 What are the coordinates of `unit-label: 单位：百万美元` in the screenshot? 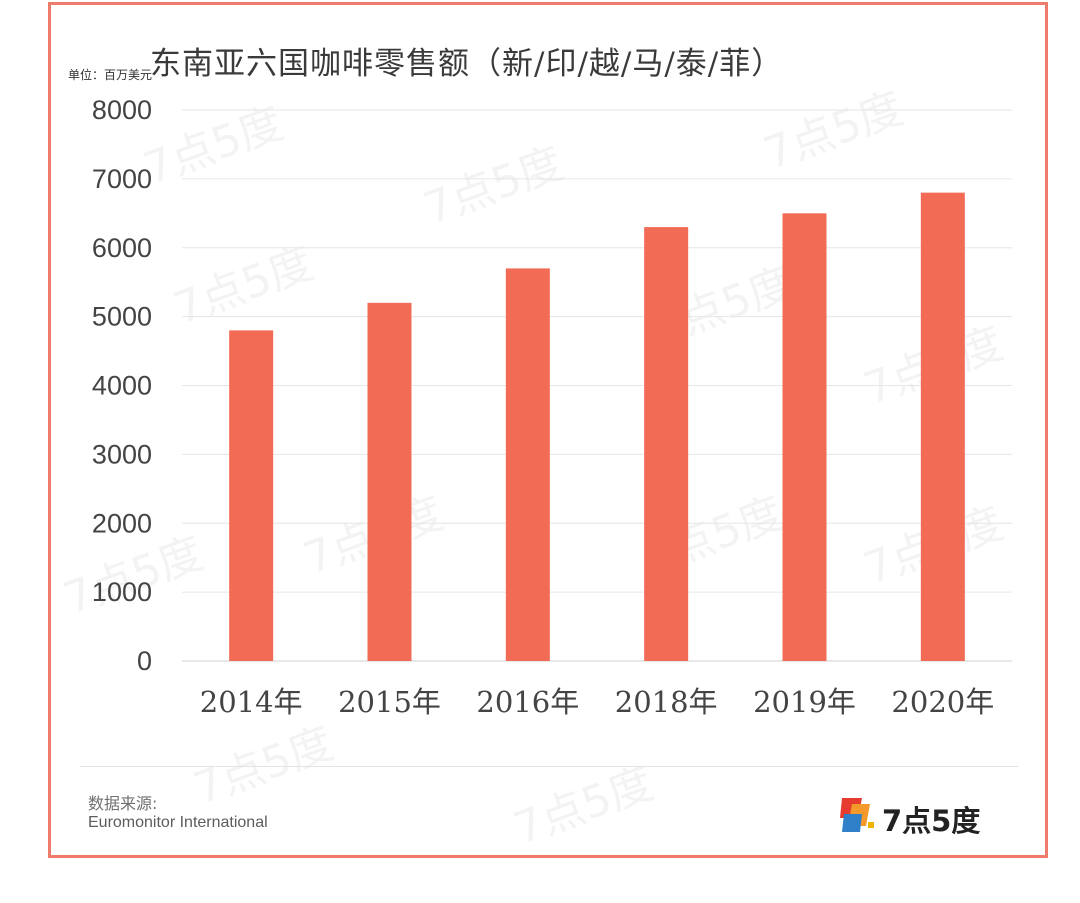 It's located at (110, 75).